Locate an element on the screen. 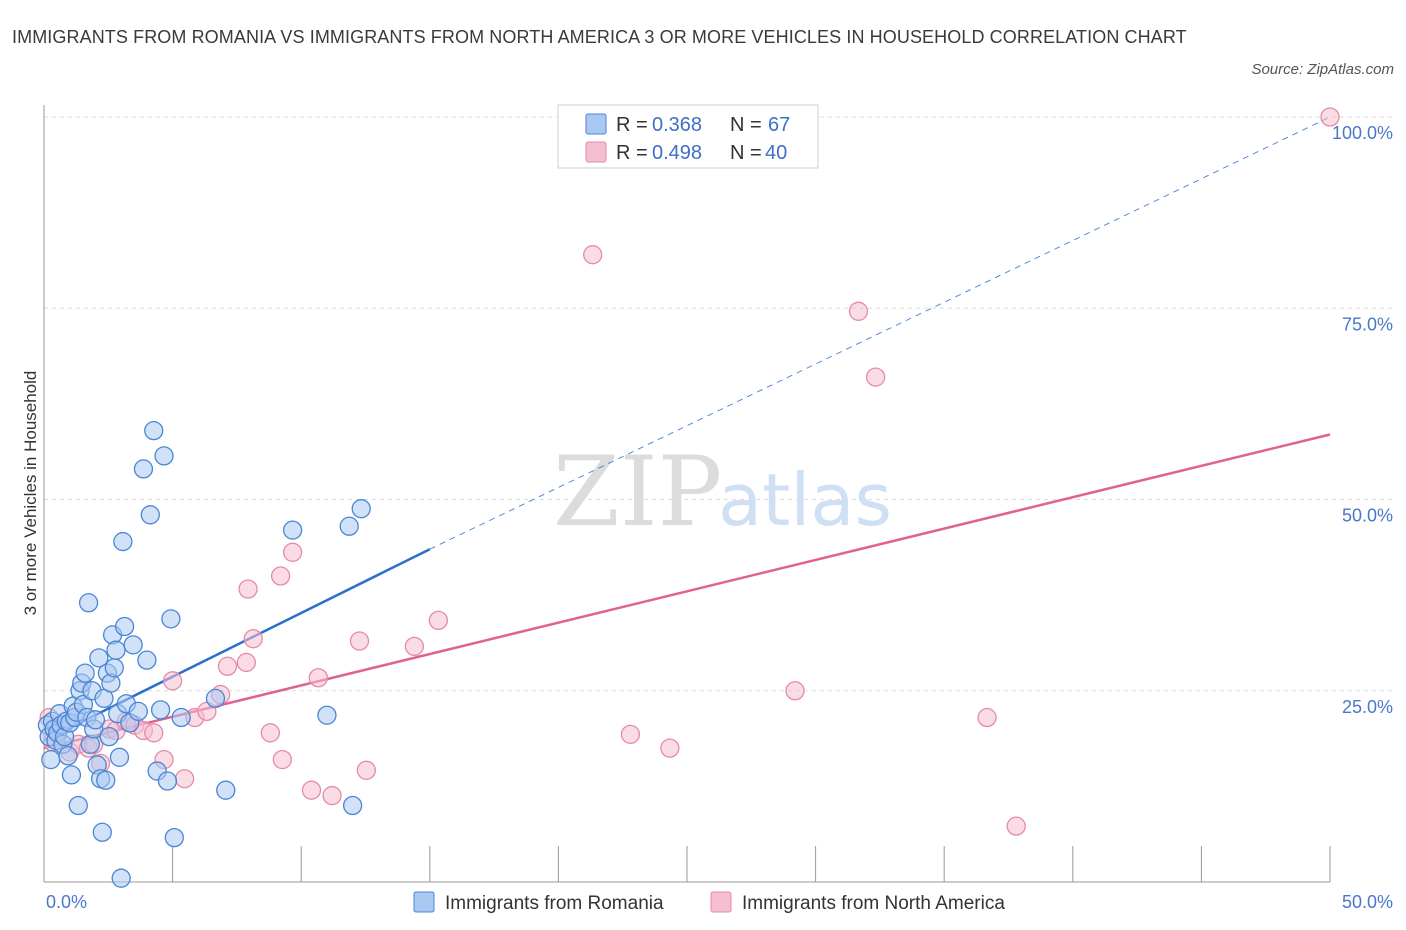 The image size is (1406, 930). watermark-atlas: atlas is located at coordinates (805, 500).